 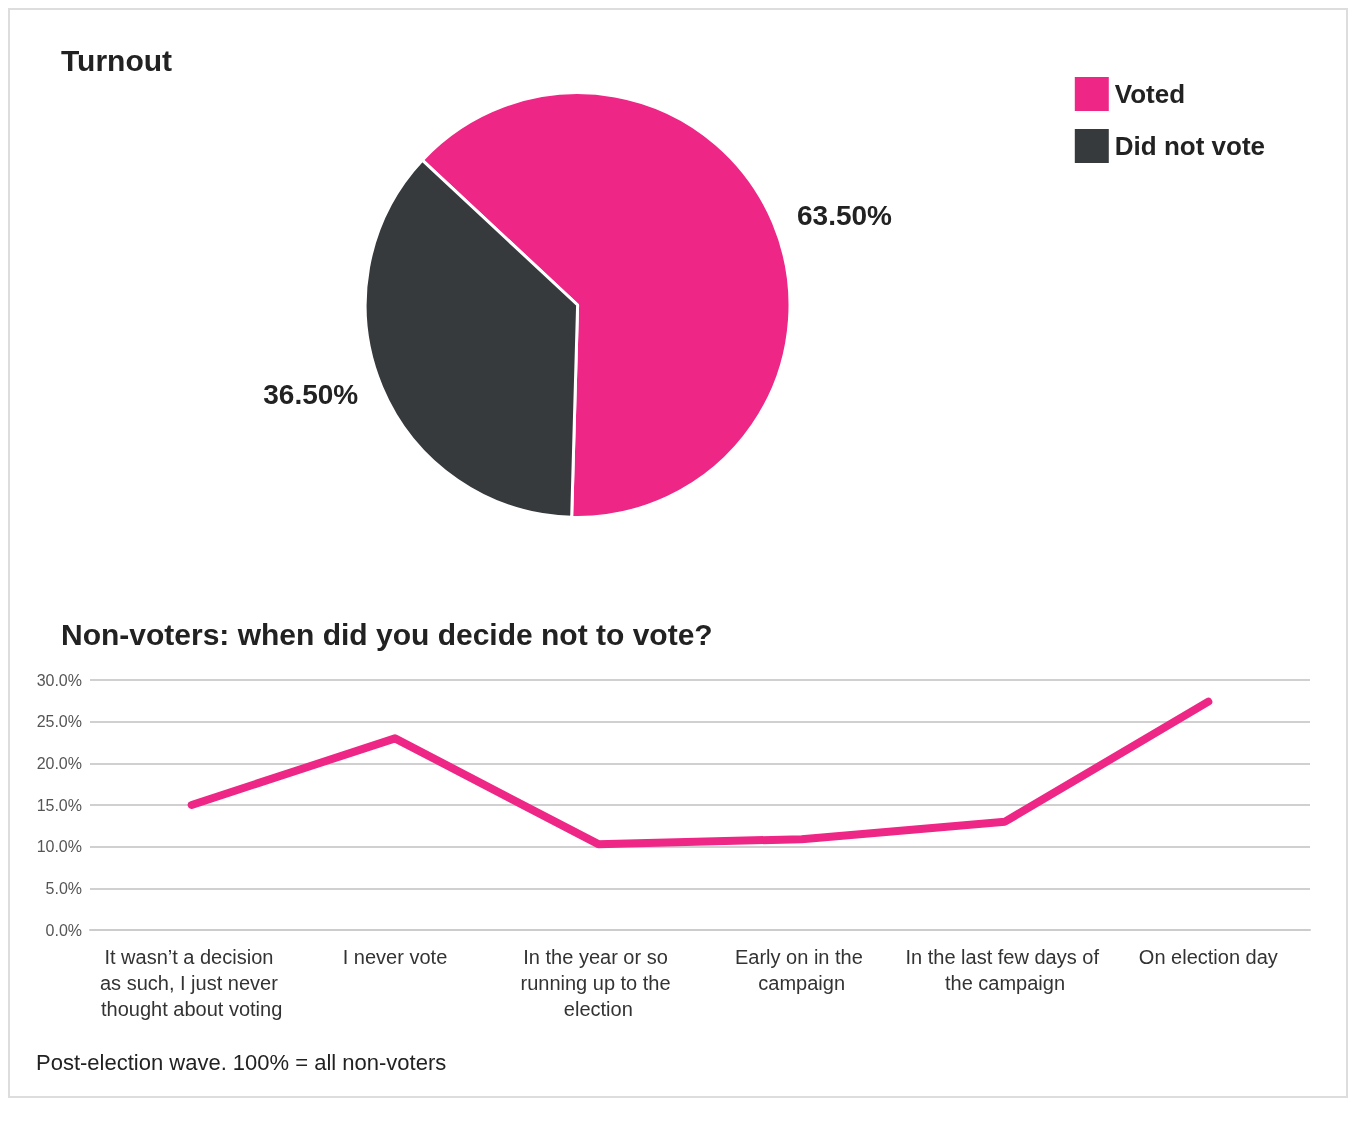 What do you see at coordinates (598, 983) in the screenshot?
I see `x-tick-label: In the year or so running up to the election` at bounding box center [598, 983].